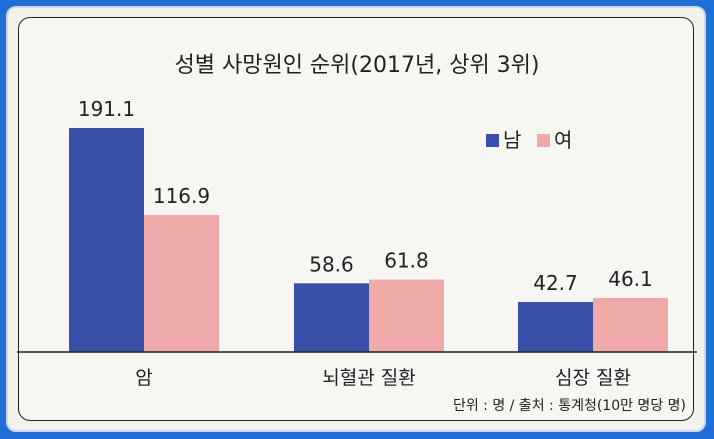 The width and height of the screenshot is (714, 439). I want to click on data-label-female-0: 116.9, so click(181, 196).